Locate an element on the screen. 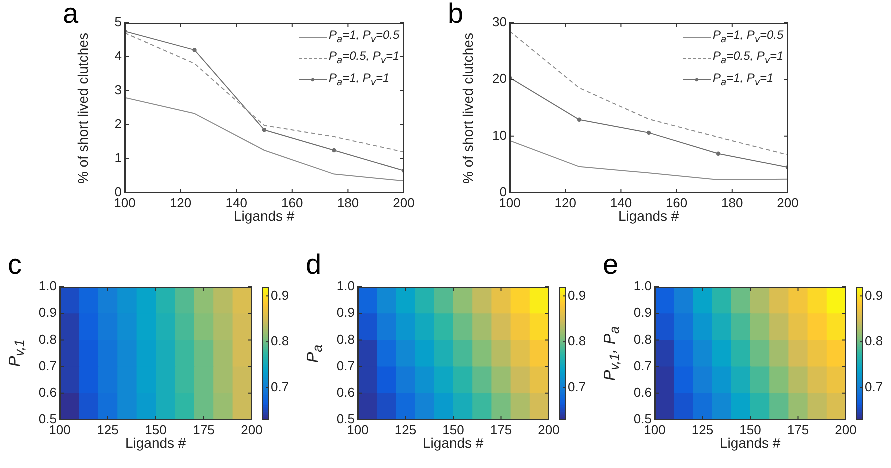 Image resolution: width=891 pixels, height=468 pixels. chart-title: b is located at coordinates (456, 14).